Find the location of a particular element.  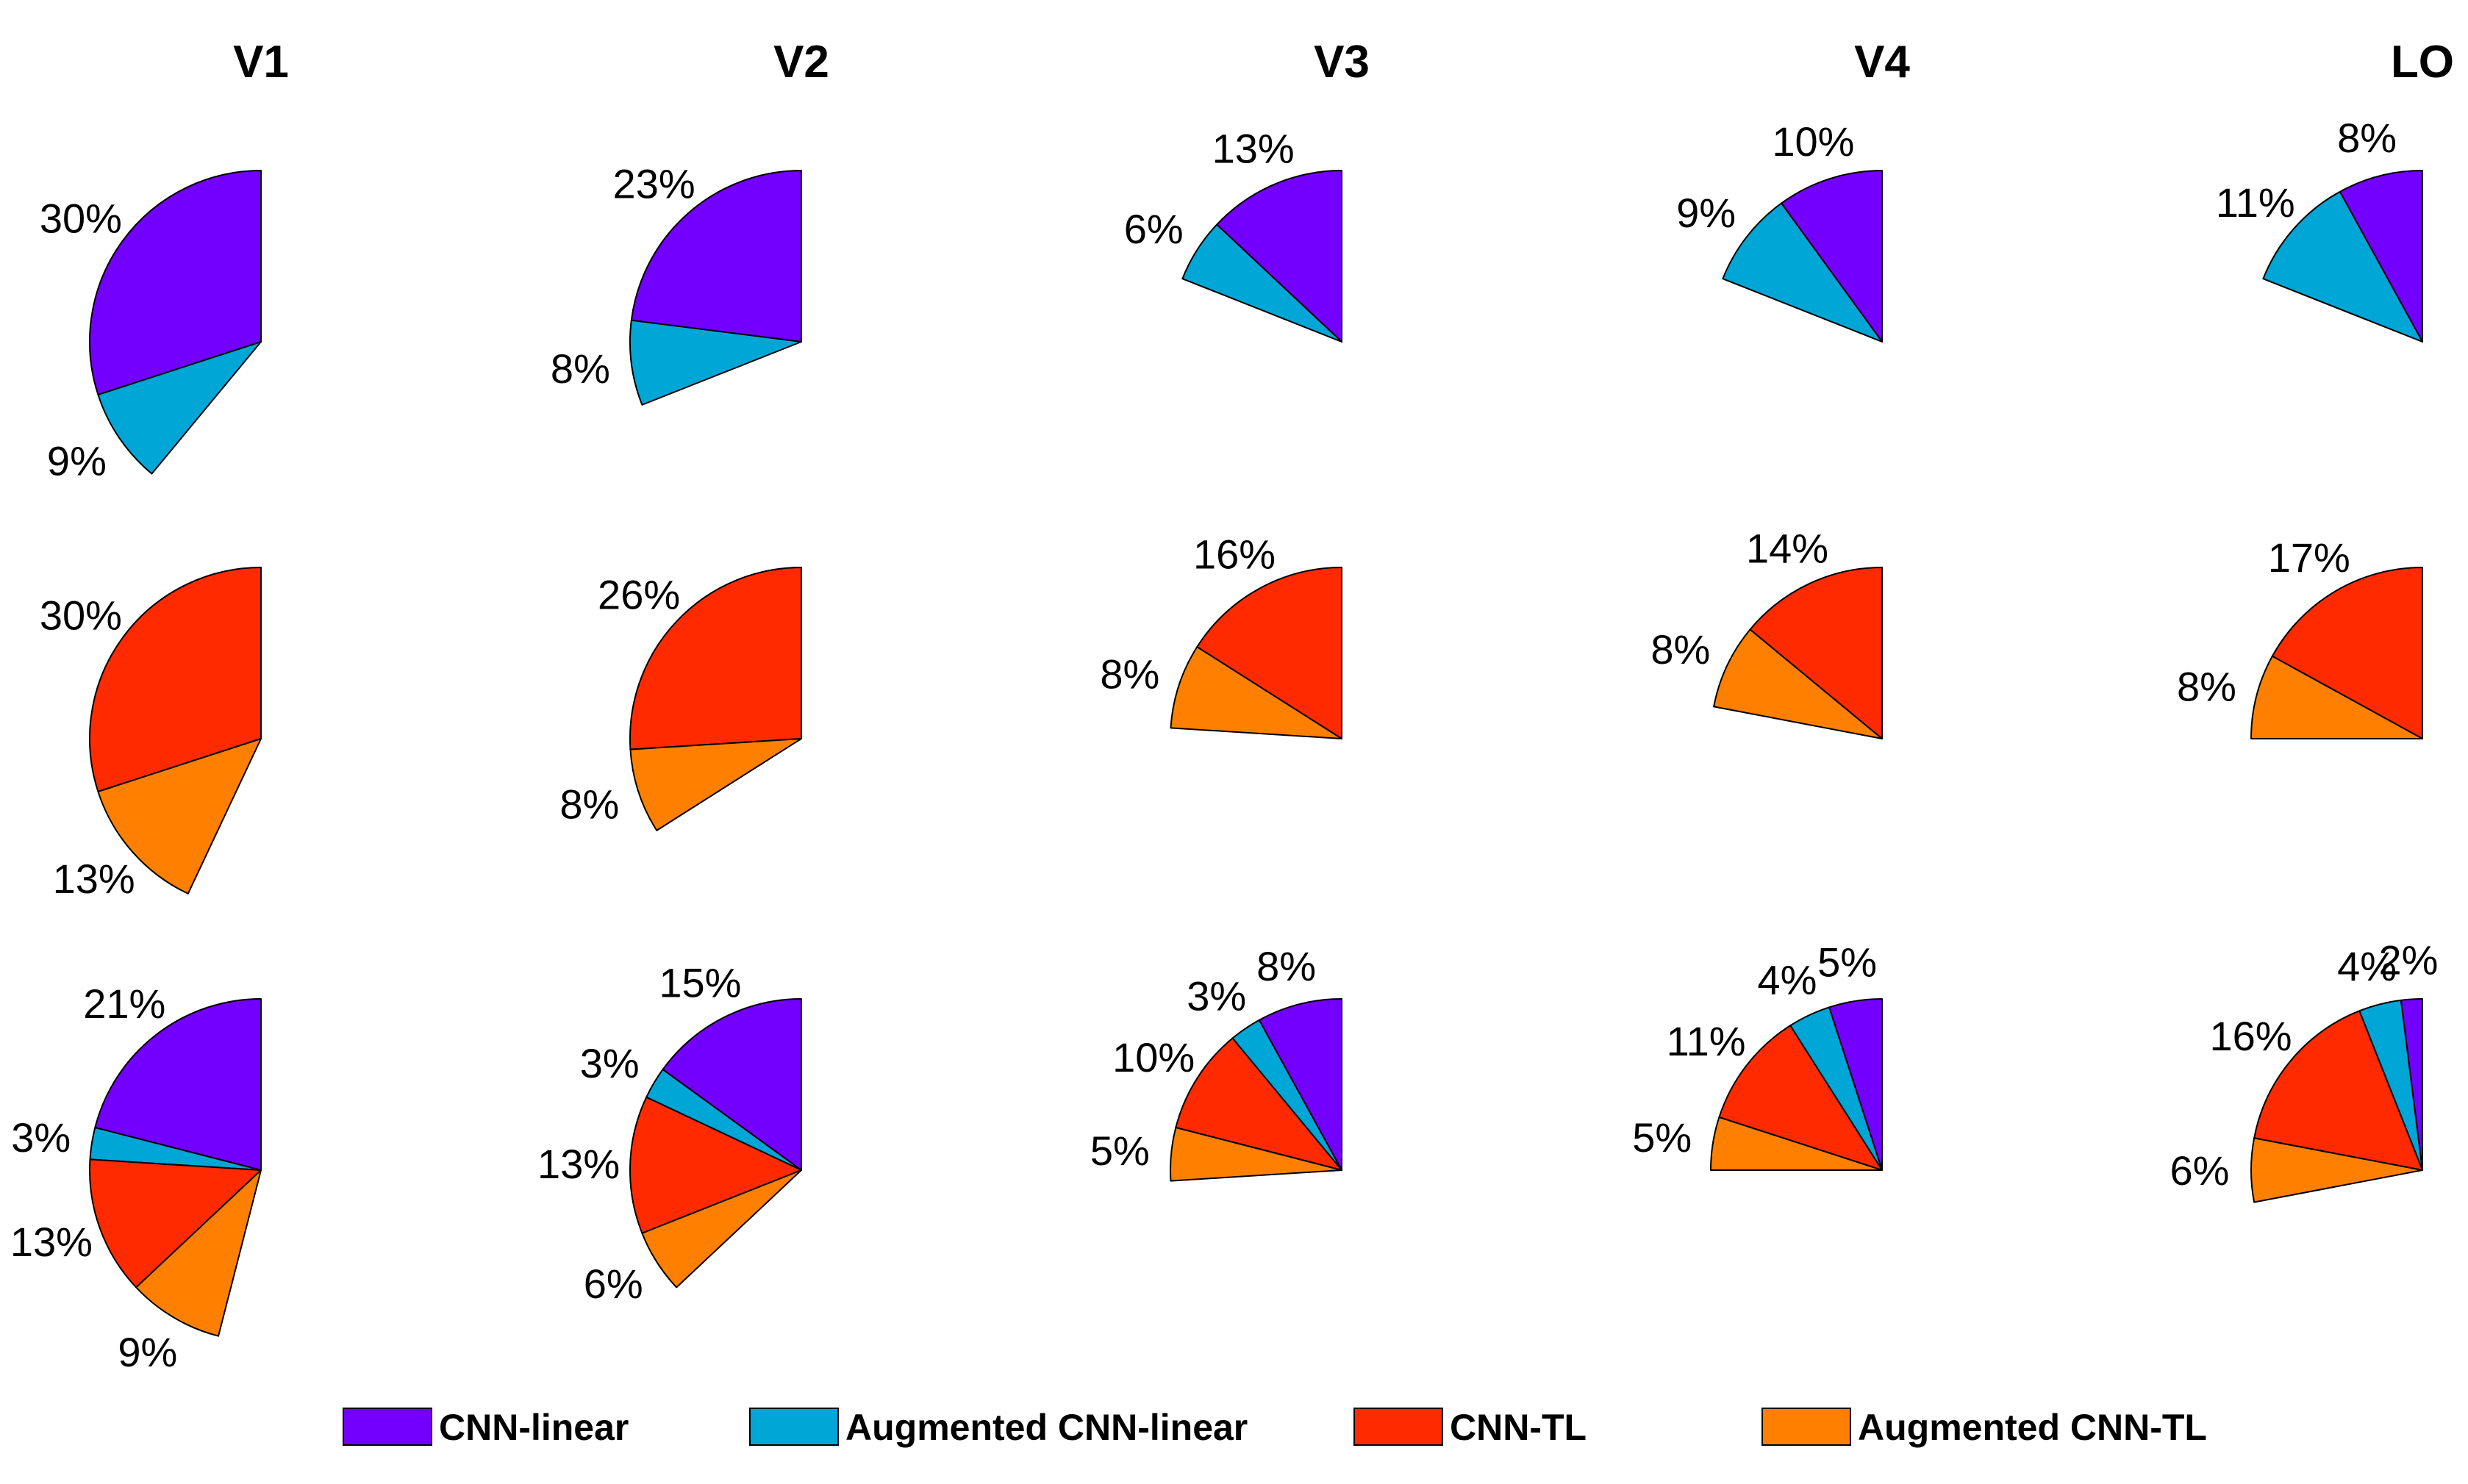

slice-label-cnn-linear: 2% is located at coordinates (2409, 960).